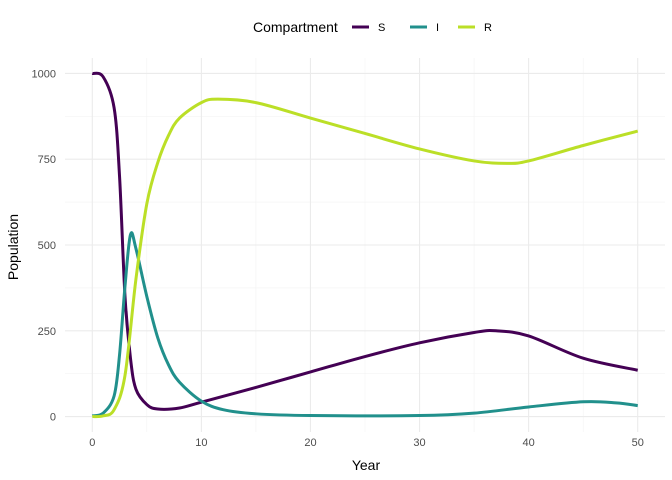 Image resolution: width=672 pixels, height=480 pixels. Describe the element at coordinates (13, 247) in the screenshot. I see `y-axis-label: Population` at that location.